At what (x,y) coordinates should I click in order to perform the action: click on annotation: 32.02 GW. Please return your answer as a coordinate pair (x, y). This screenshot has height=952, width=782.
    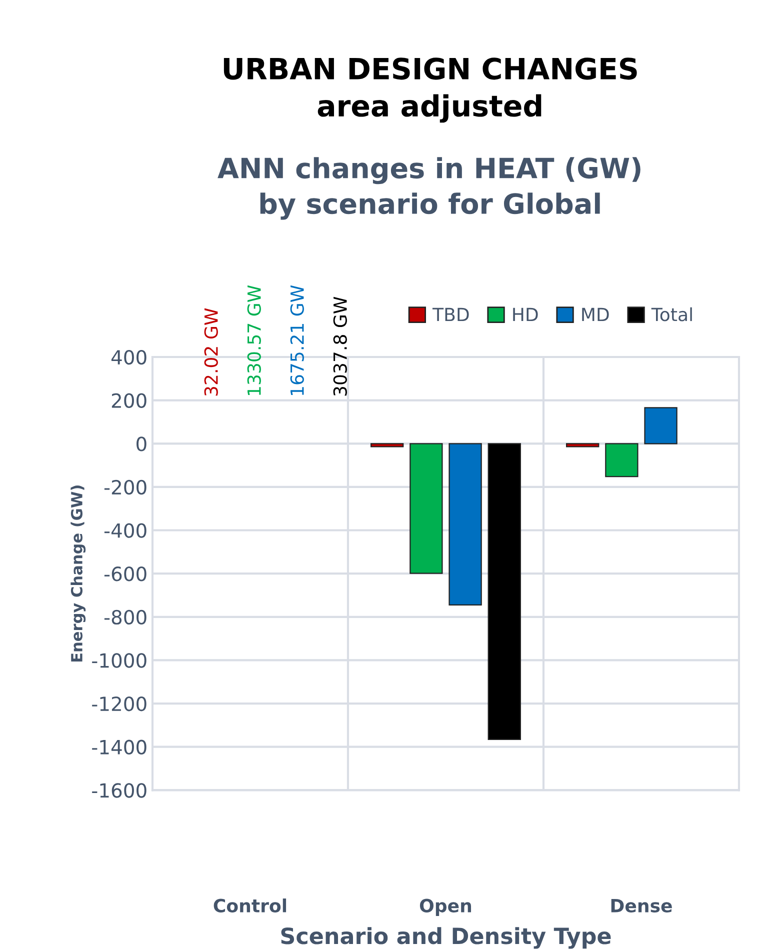
    Looking at the image, I should click on (211, 352).